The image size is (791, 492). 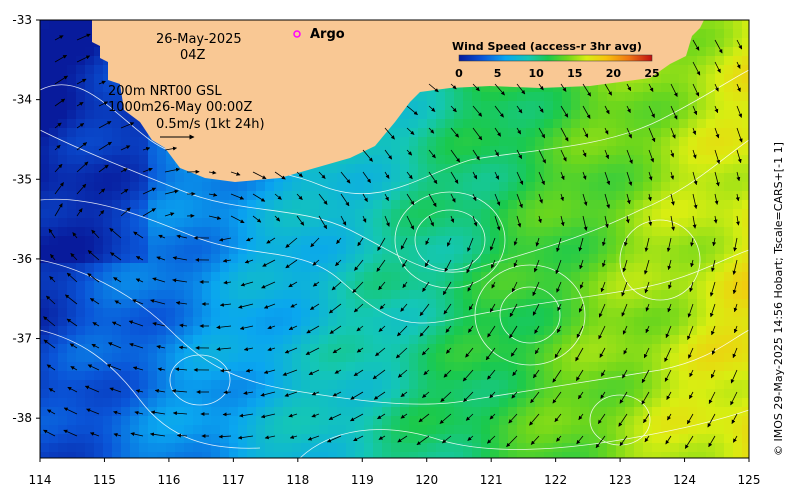 I want to click on lon-tick-label: 125, so click(x=749, y=480).